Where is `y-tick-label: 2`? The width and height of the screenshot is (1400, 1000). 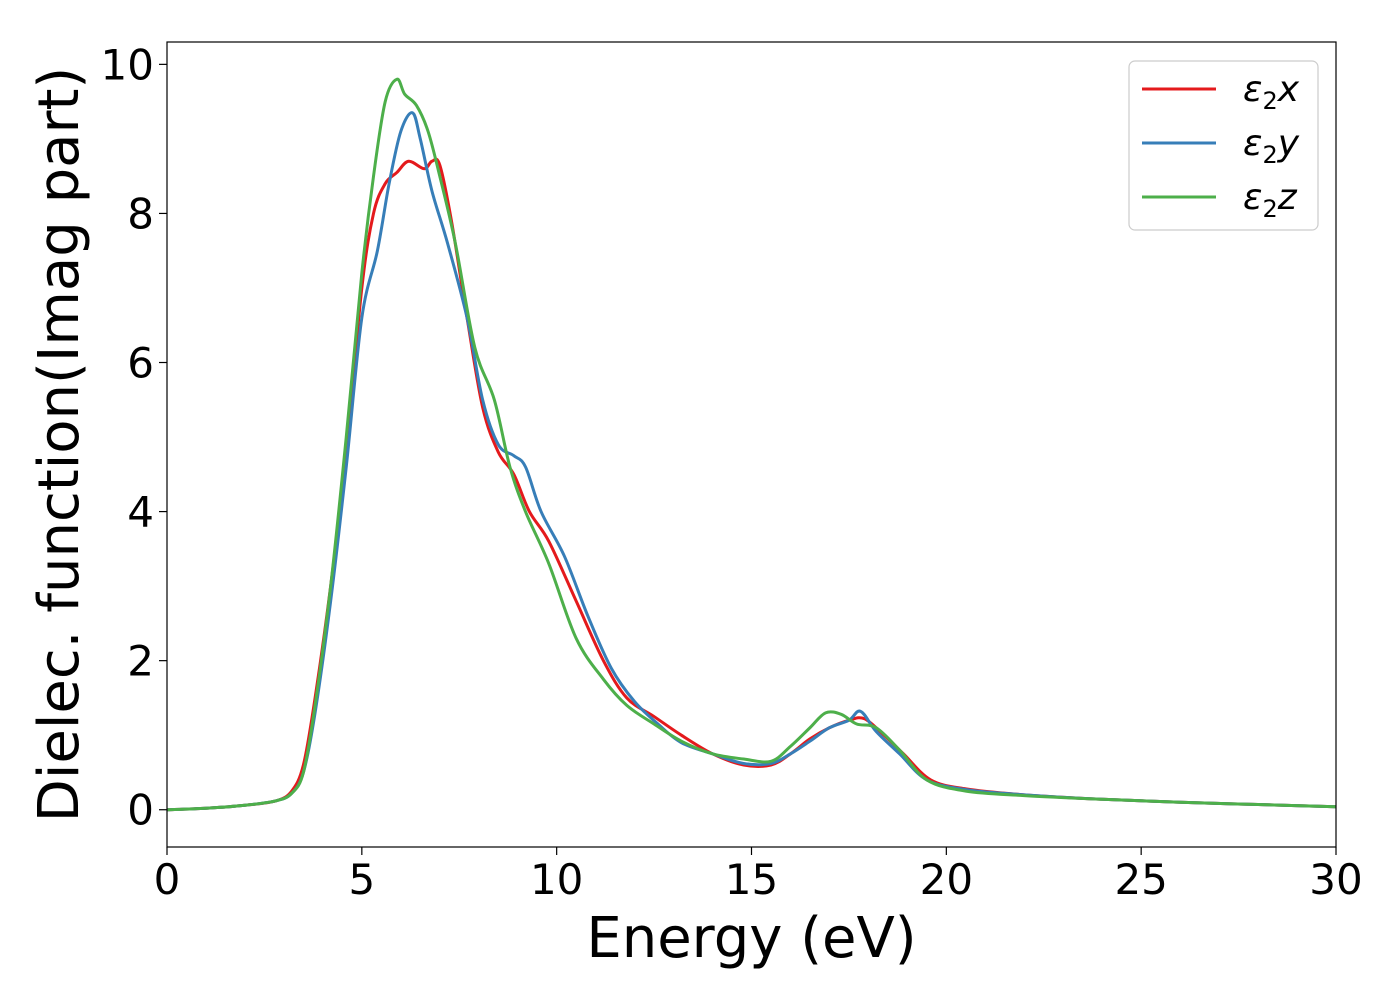
y-tick-label: 2 is located at coordinates (140, 661).